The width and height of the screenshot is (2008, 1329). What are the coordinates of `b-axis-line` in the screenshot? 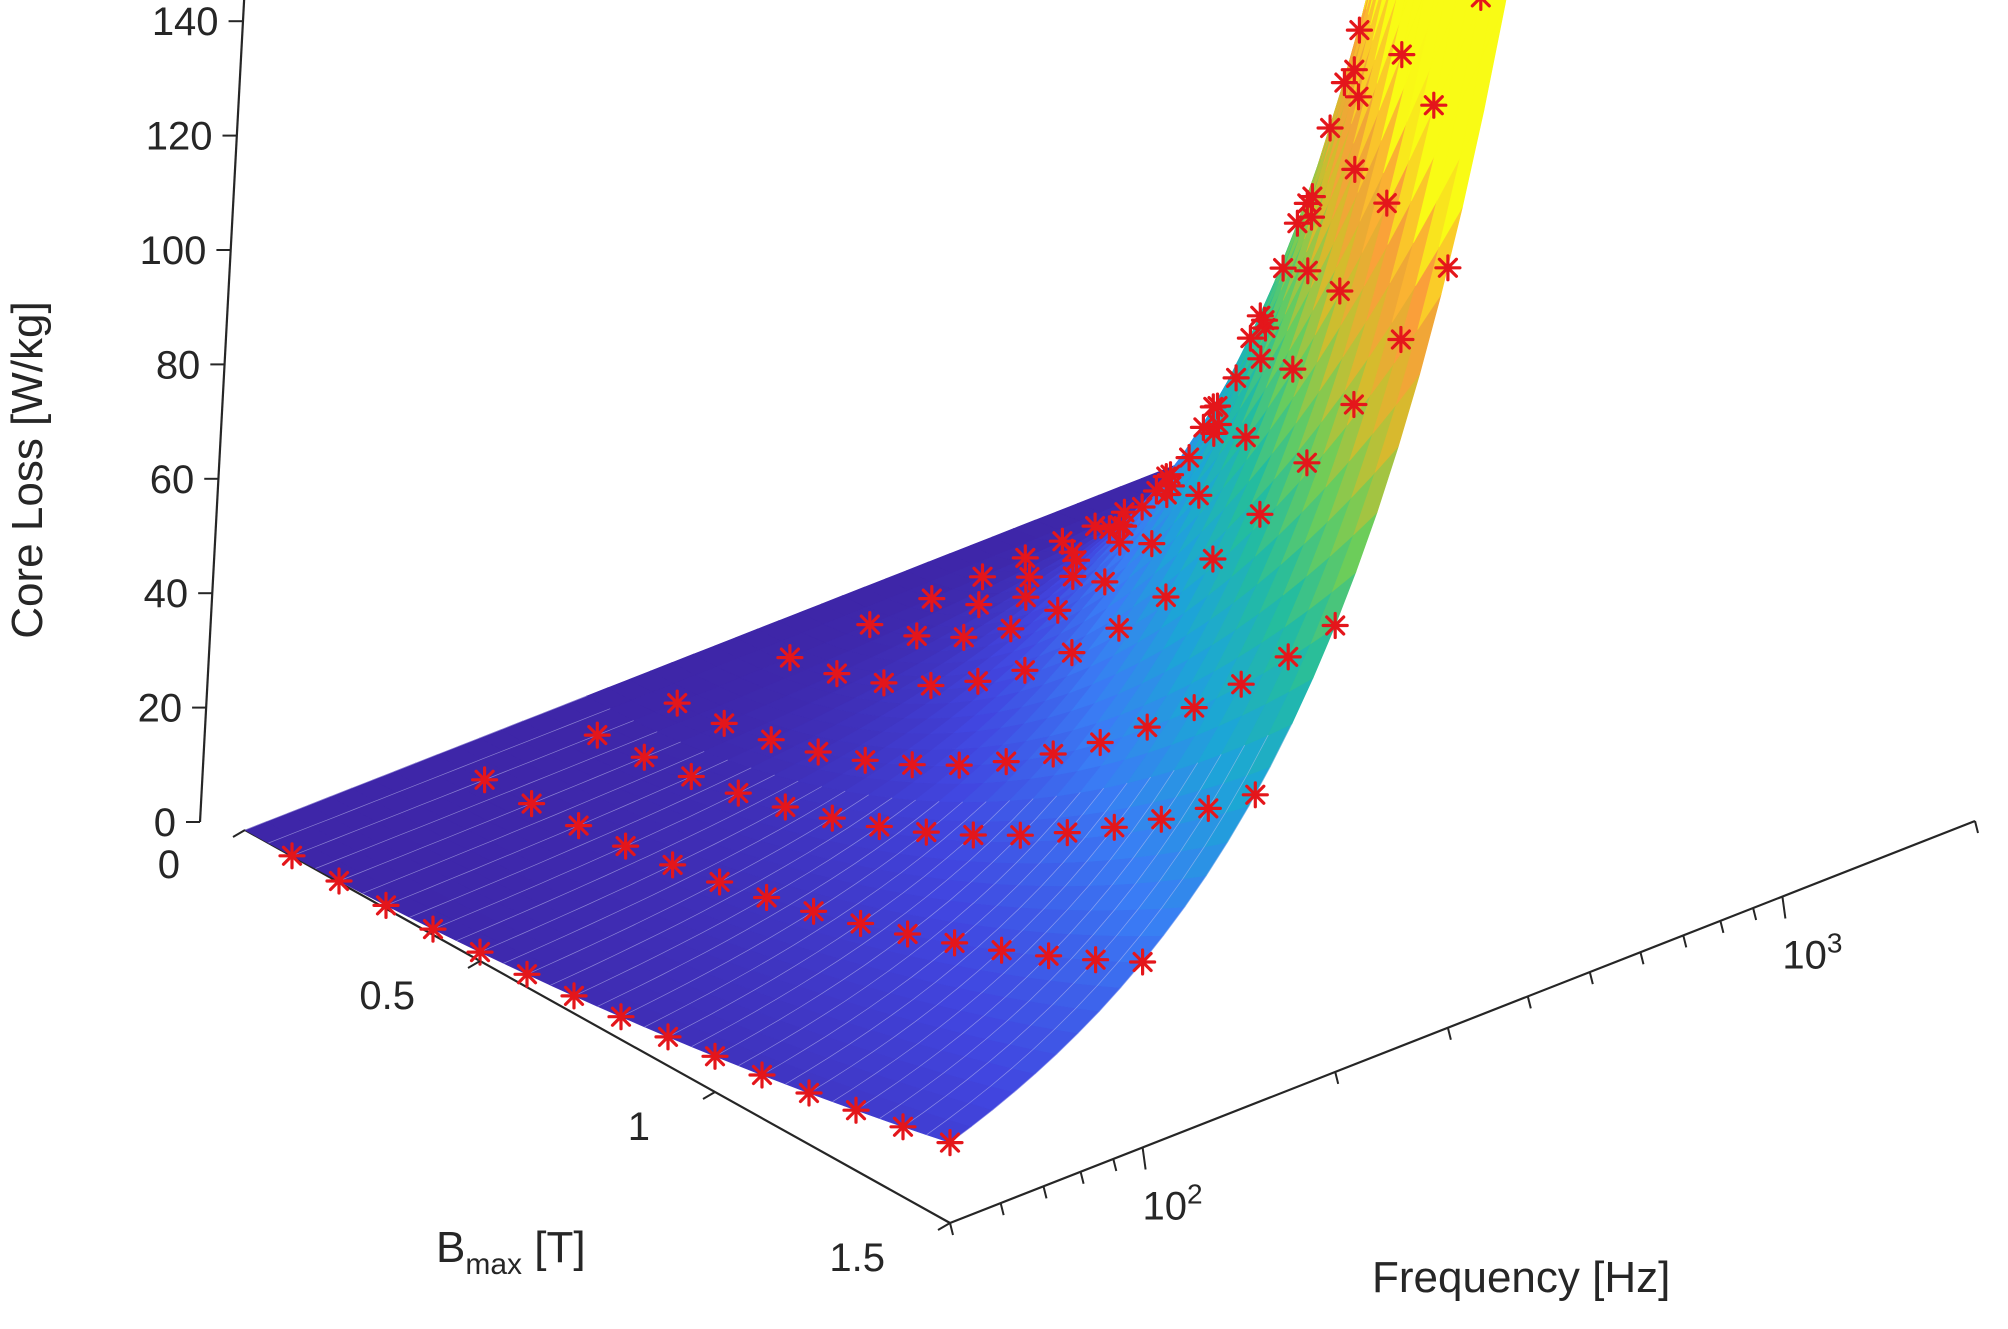 It's located at (597, 1026).